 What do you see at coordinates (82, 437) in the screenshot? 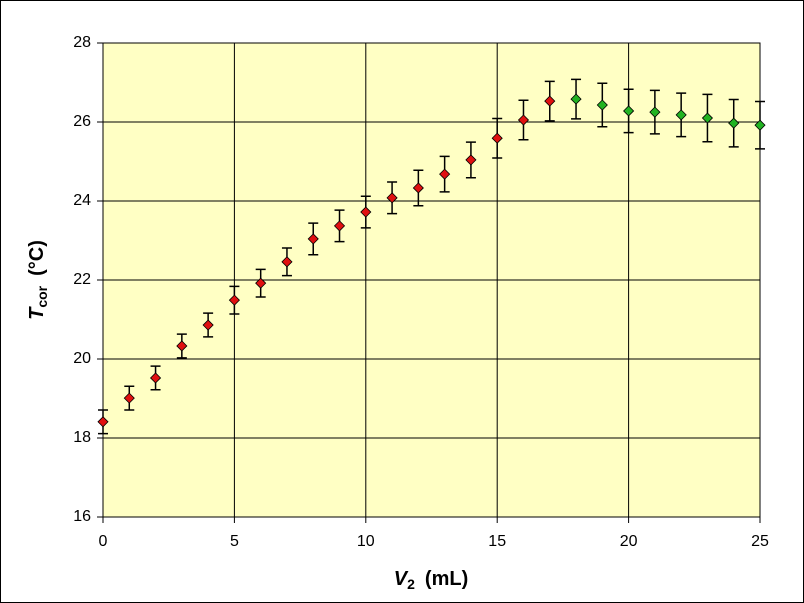
I see `y-tick-label: 18` at bounding box center [82, 437].